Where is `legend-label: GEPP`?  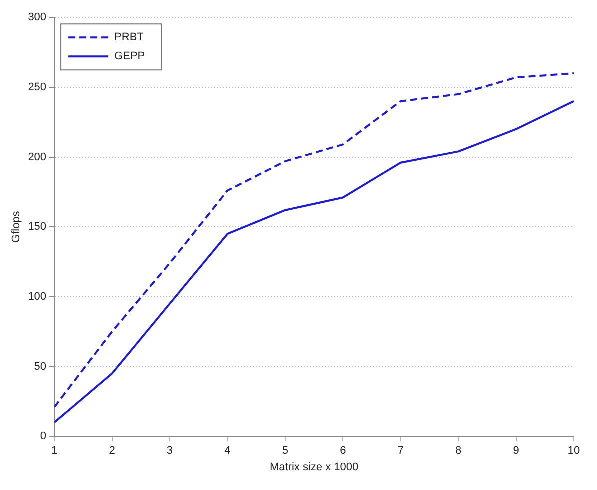 legend-label: GEPP is located at coordinates (130, 56).